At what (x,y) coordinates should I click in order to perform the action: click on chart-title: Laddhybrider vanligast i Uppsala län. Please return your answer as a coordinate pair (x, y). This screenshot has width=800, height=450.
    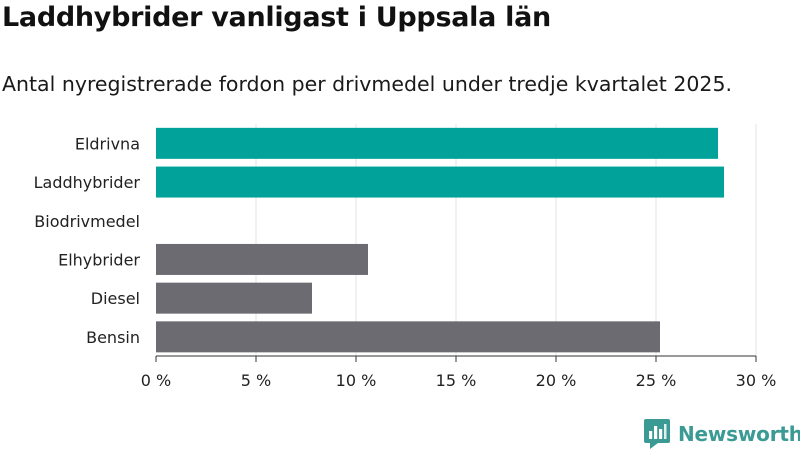
    Looking at the image, I should click on (276, 17).